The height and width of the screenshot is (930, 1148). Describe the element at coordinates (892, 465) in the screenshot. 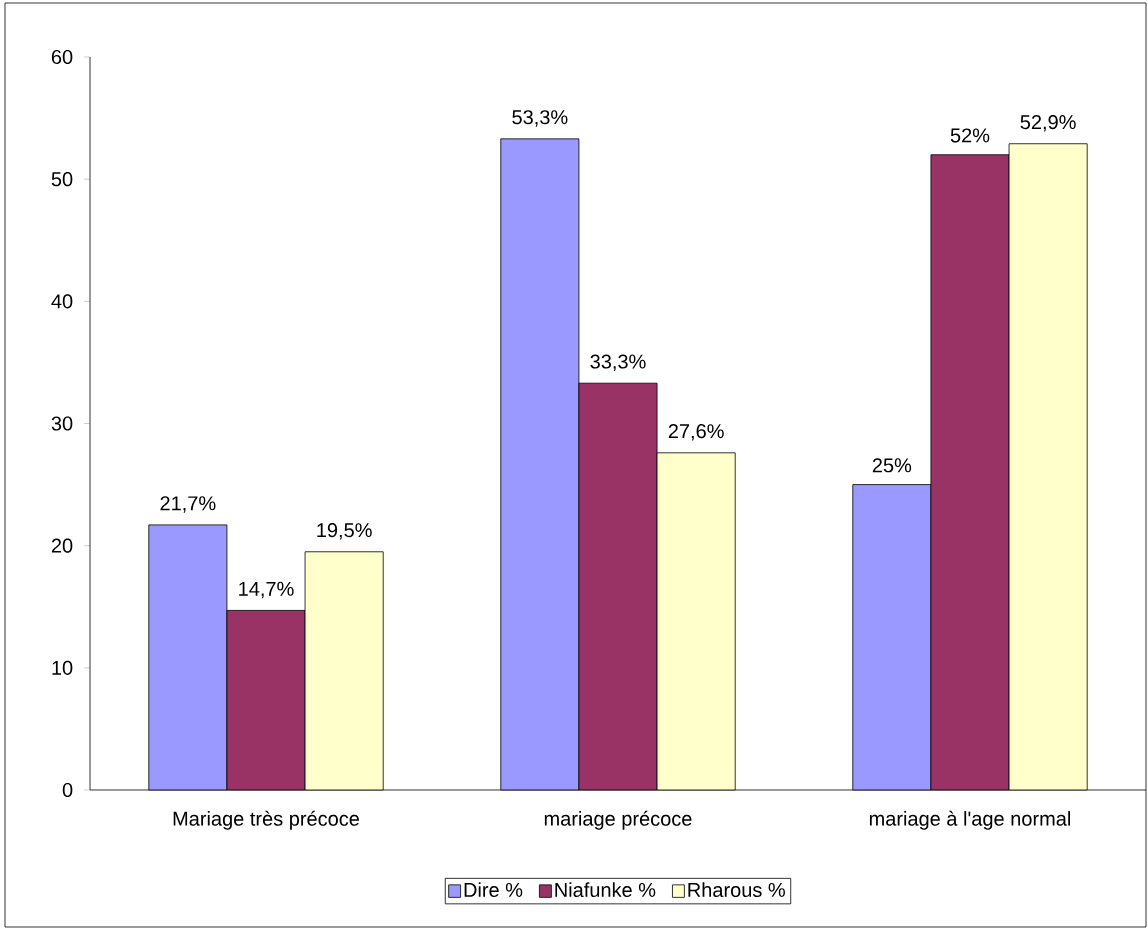

I see `data-label: 25%` at that location.